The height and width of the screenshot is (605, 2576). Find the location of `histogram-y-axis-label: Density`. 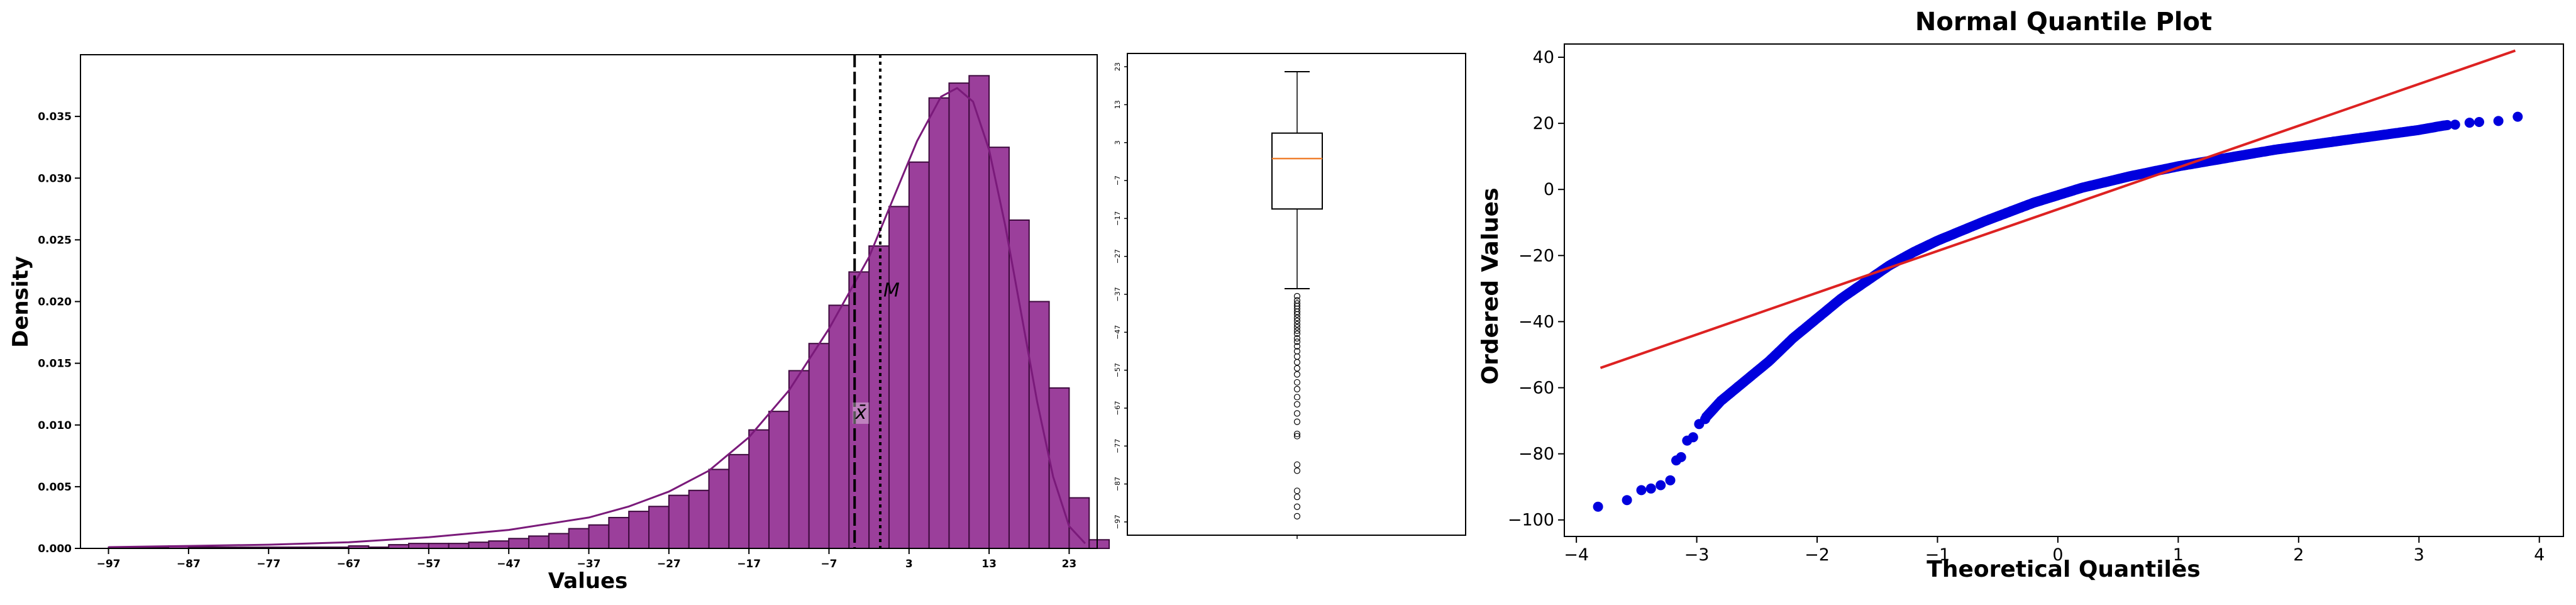

histogram-y-axis-label: Density is located at coordinates (20, 302).